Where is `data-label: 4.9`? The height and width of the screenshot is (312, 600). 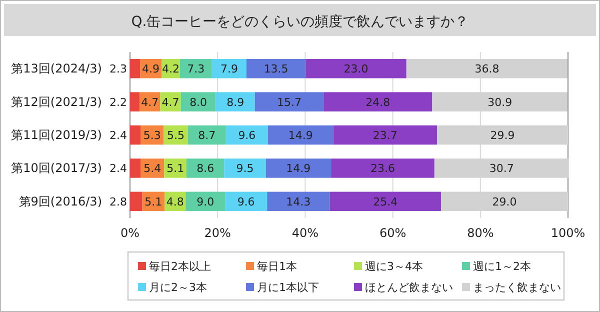
data-label: 4.9 is located at coordinates (151, 69).